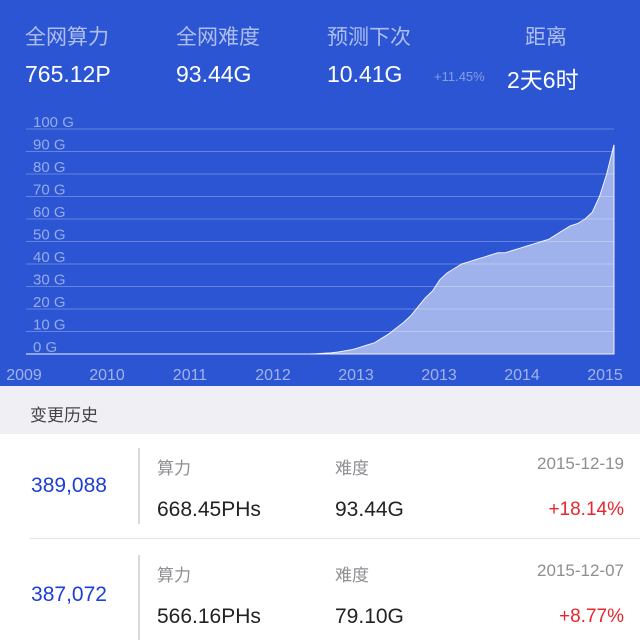 This screenshot has height=640, width=640. Describe the element at coordinates (49, 280) in the screenshot. I see `y-tick-label: 30 G` at that location.